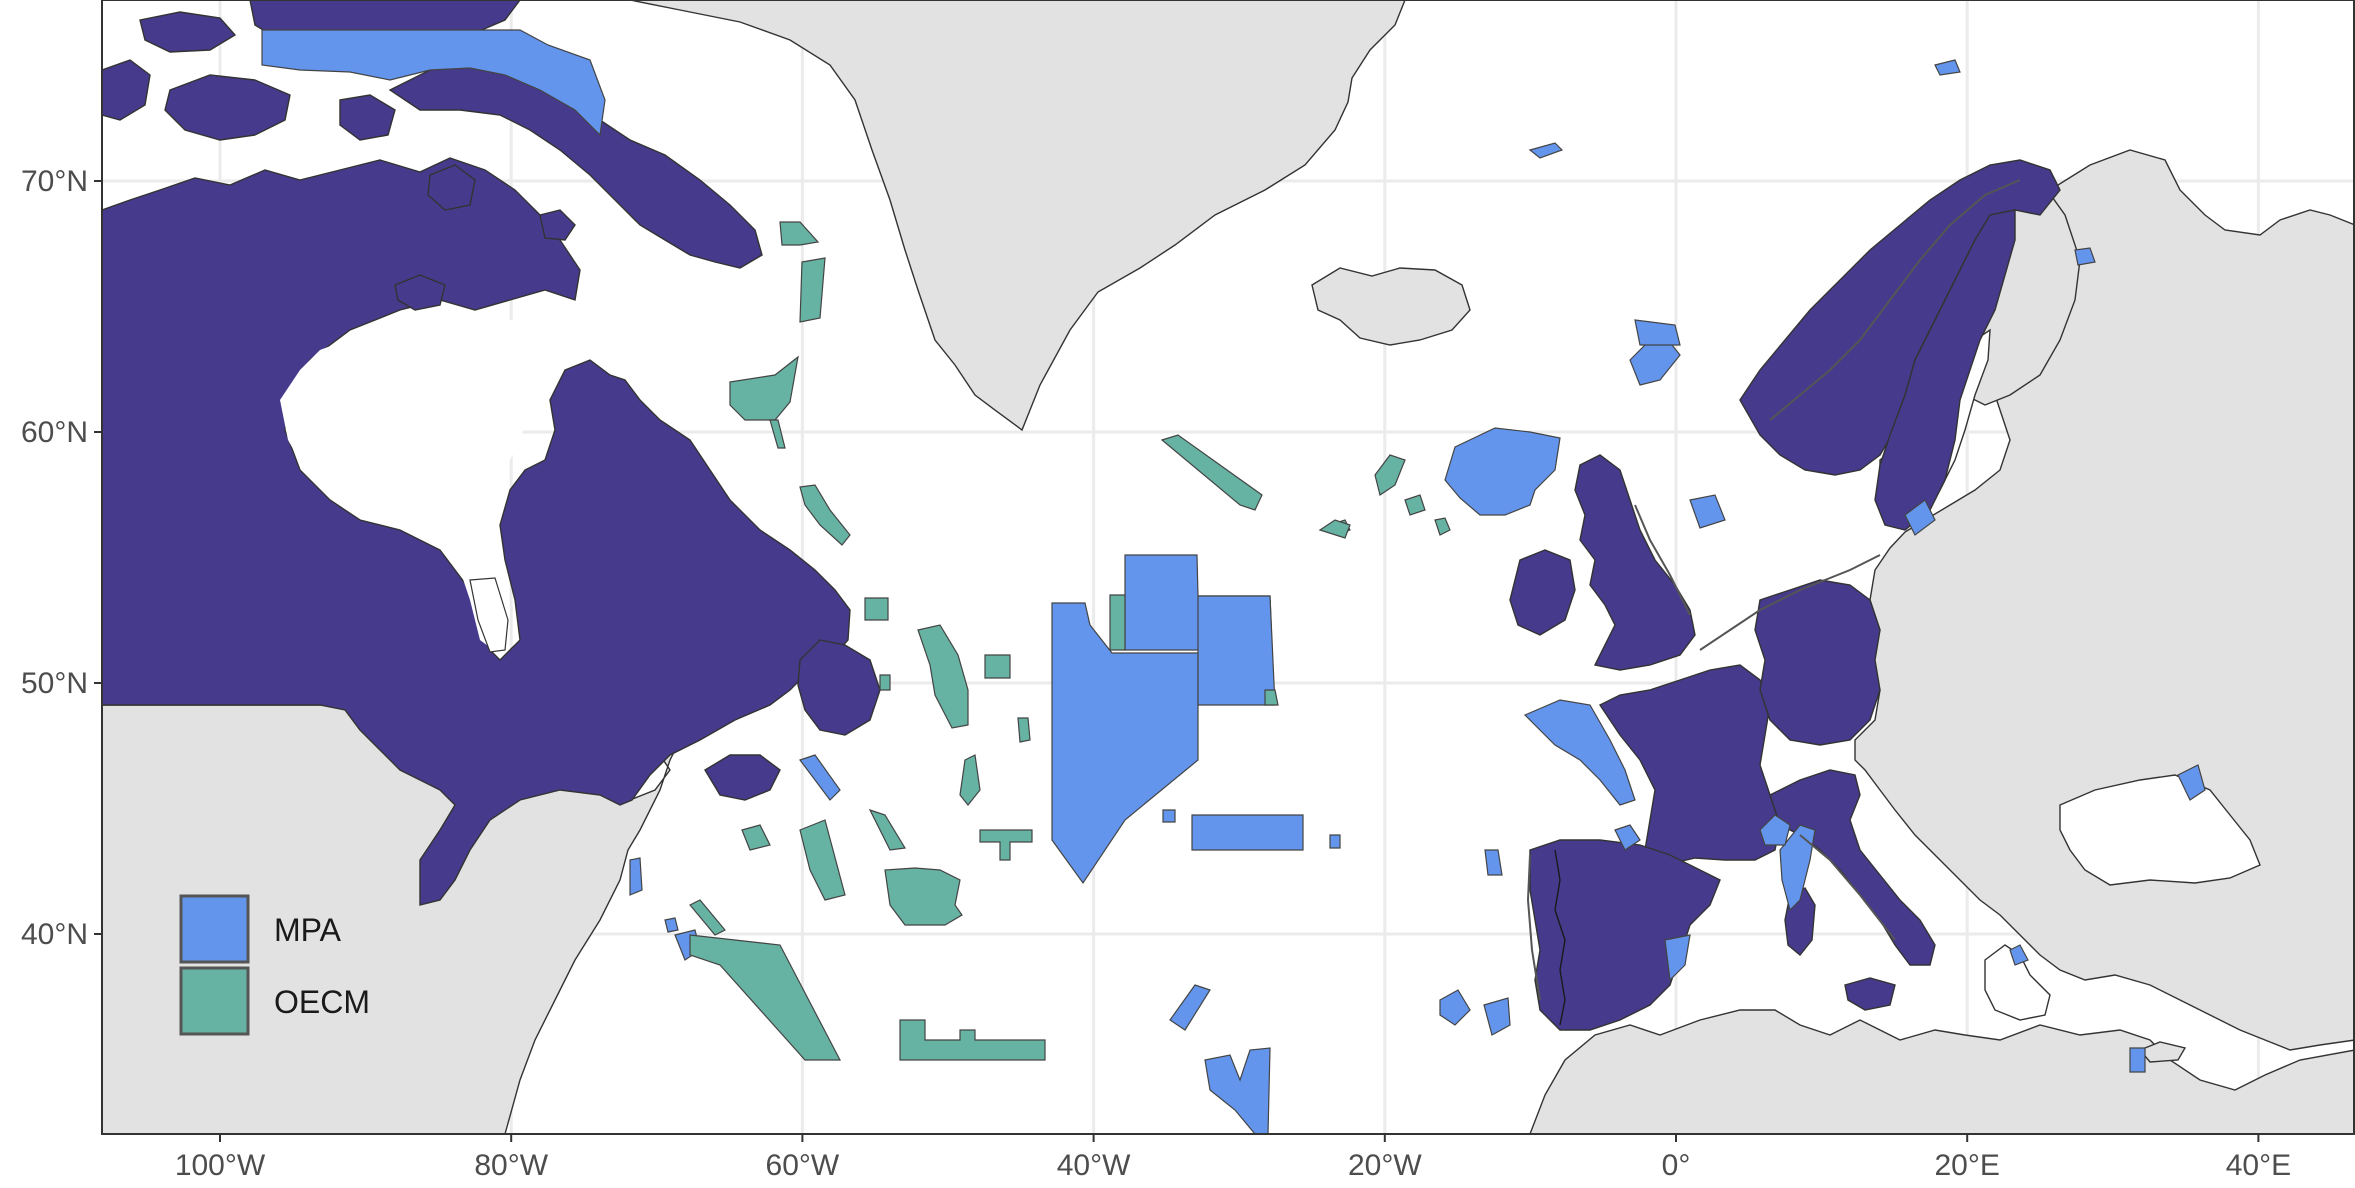 Image resolution: width=2355 pixels, height=1188 pixels. What do you see at coordinates (227, 107) in the screenshot?
I see `victoria-island` at bounding box center [227, 107].